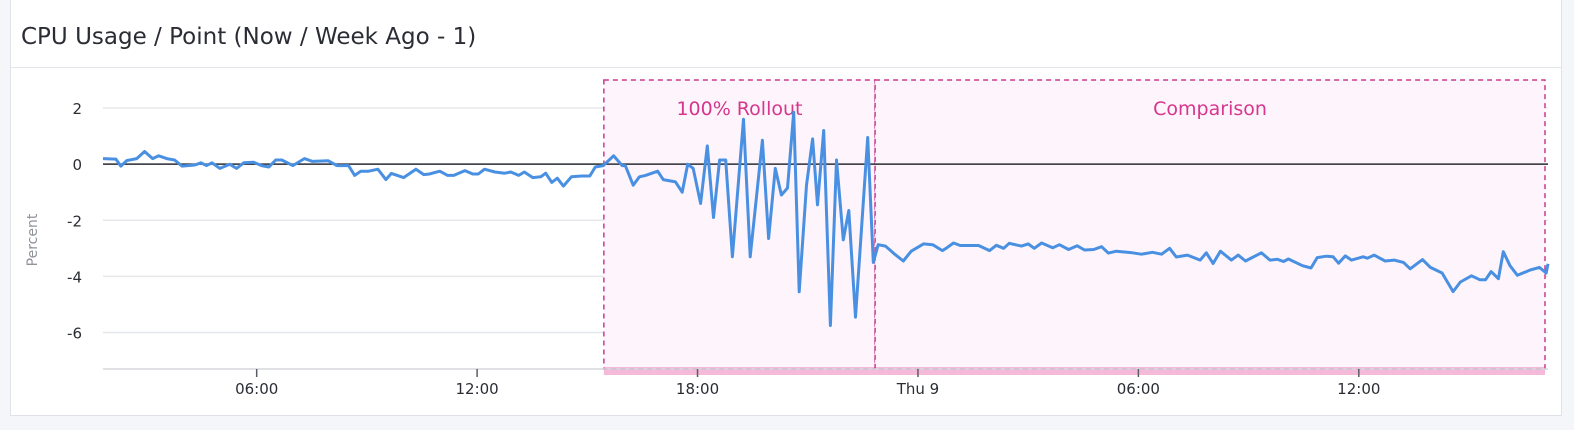 This screenshot has height=430, width=1574. Describe the element at coordinates (697, 389) in the screenshot. I see `x-tick-label: 18:00` at that location.